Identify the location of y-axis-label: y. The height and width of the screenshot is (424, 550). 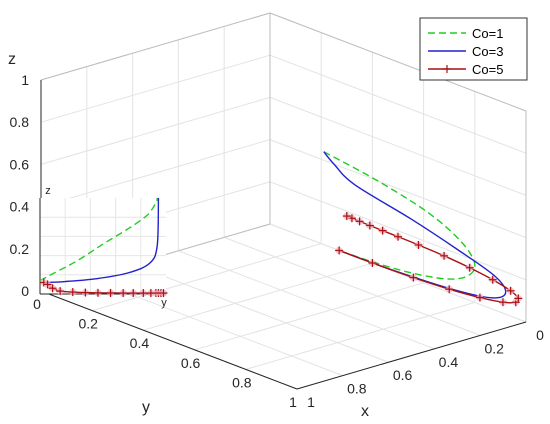
(146, 407).